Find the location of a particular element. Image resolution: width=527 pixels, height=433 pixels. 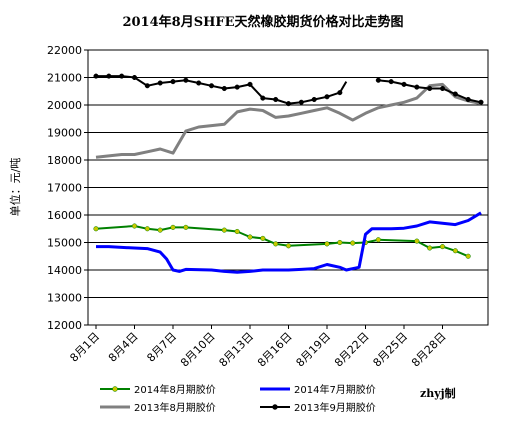

x-tick-label: 8月25日 is located at coordinates (391, 350).